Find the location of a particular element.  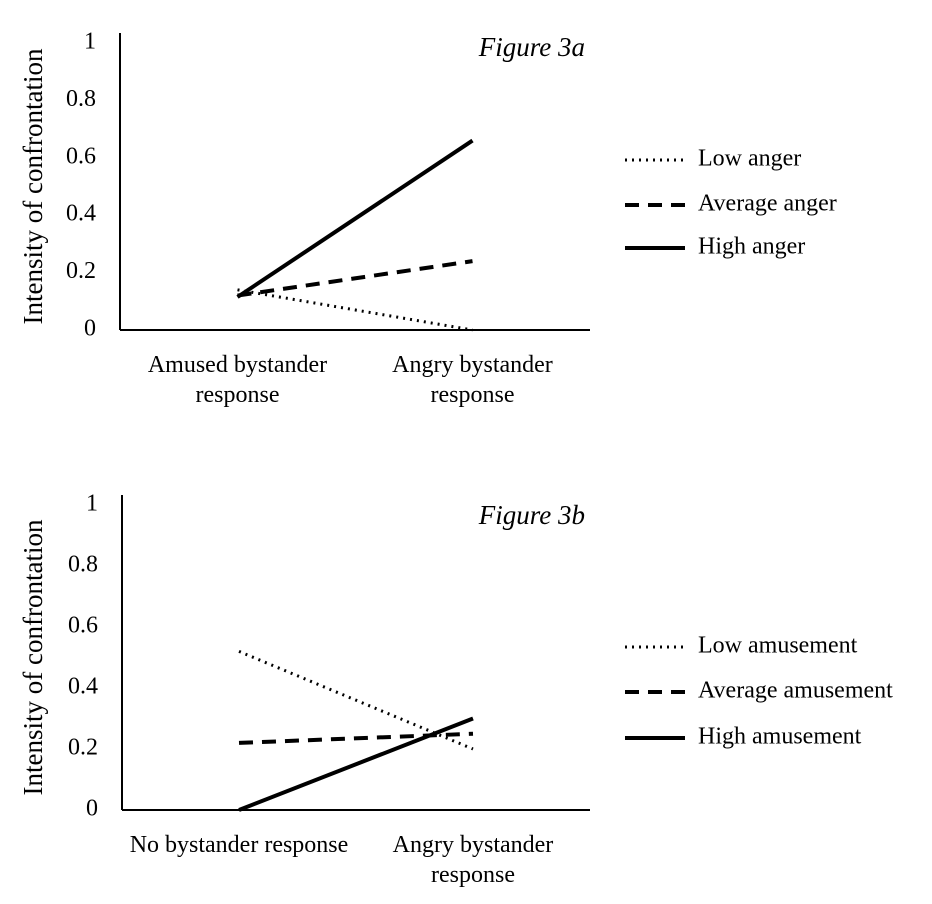

legend-label: High anger is located at coordinates (751, 247).